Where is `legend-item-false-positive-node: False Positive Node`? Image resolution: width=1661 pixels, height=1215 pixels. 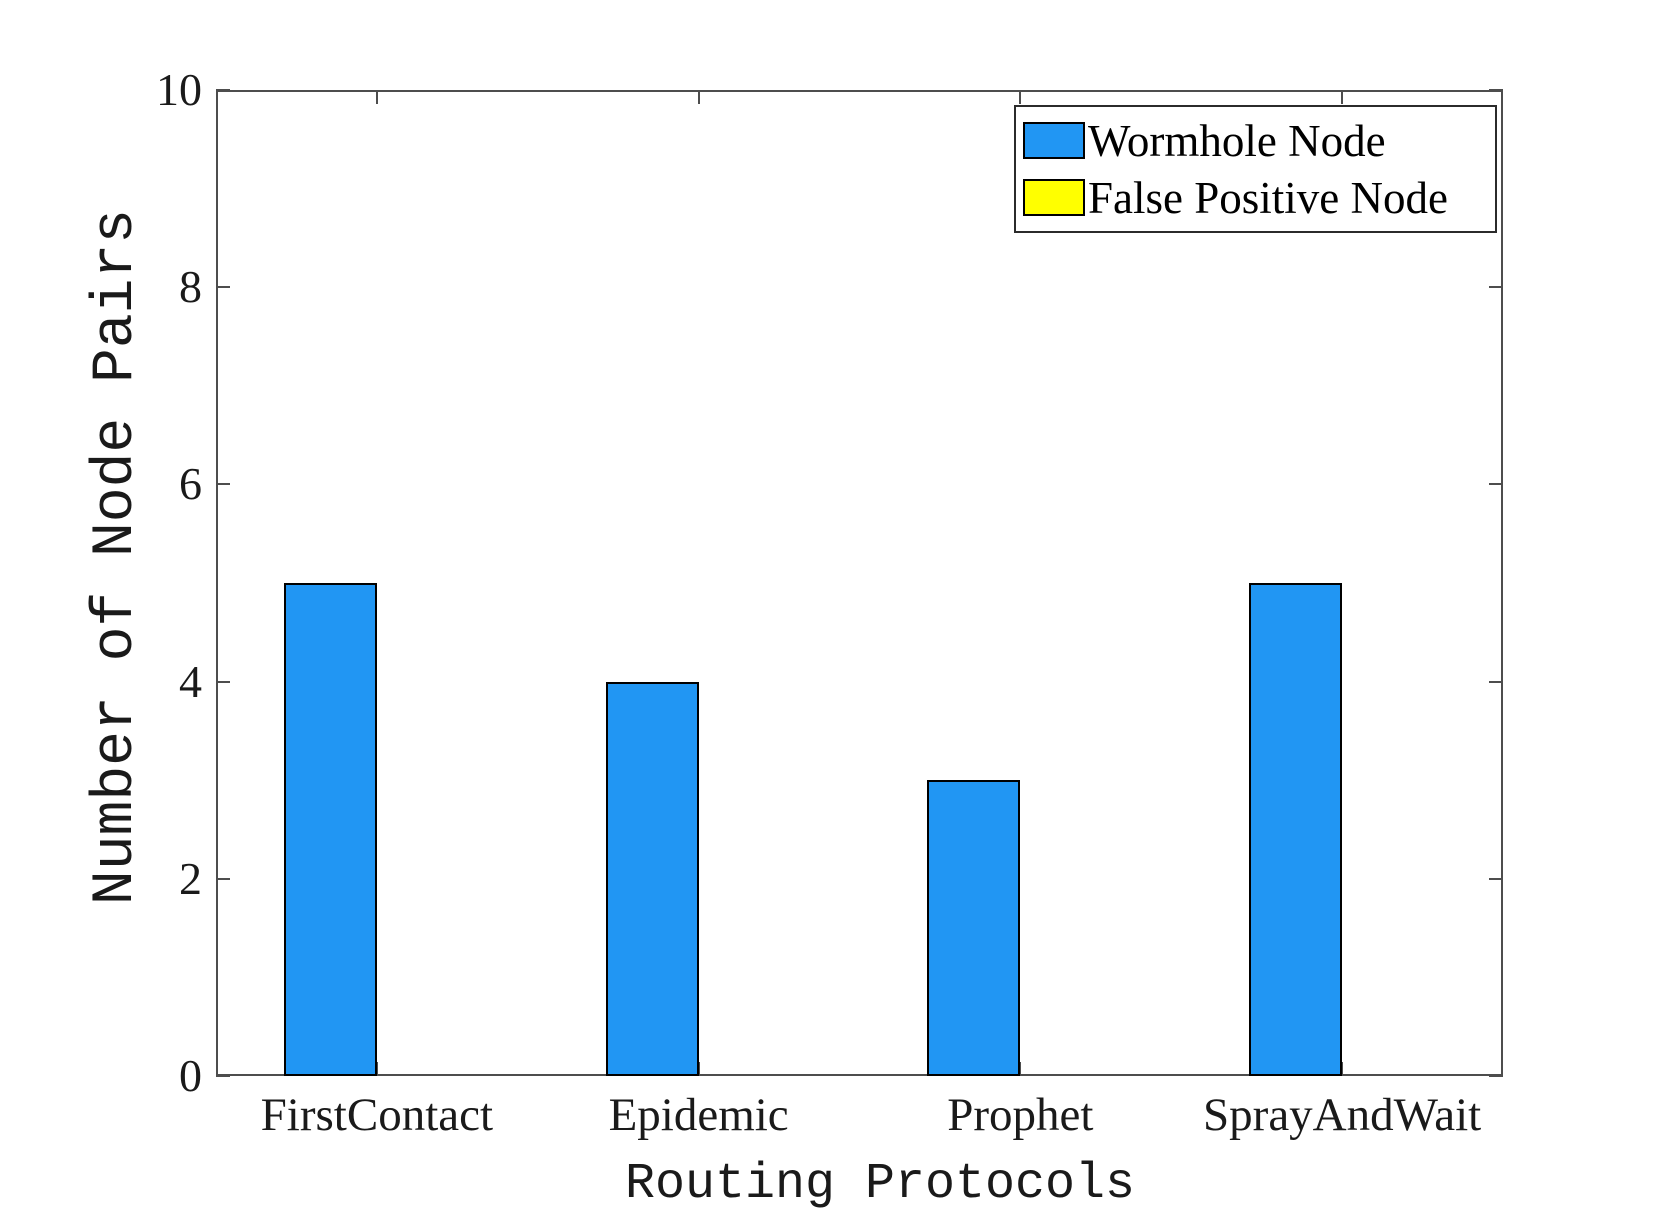
legend-item-false-positive-node: False Positive Node is located at coordinates (1259, 198).